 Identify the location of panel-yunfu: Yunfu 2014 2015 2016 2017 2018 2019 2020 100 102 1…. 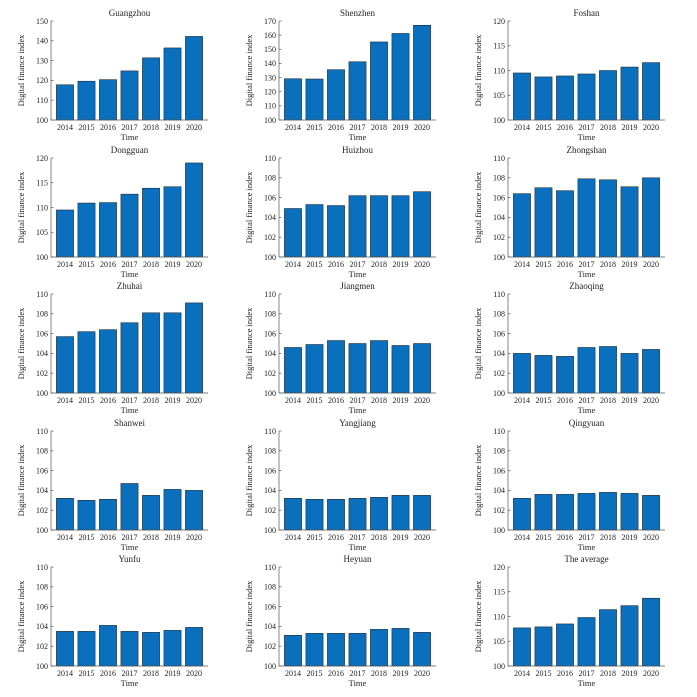
(112, 621).